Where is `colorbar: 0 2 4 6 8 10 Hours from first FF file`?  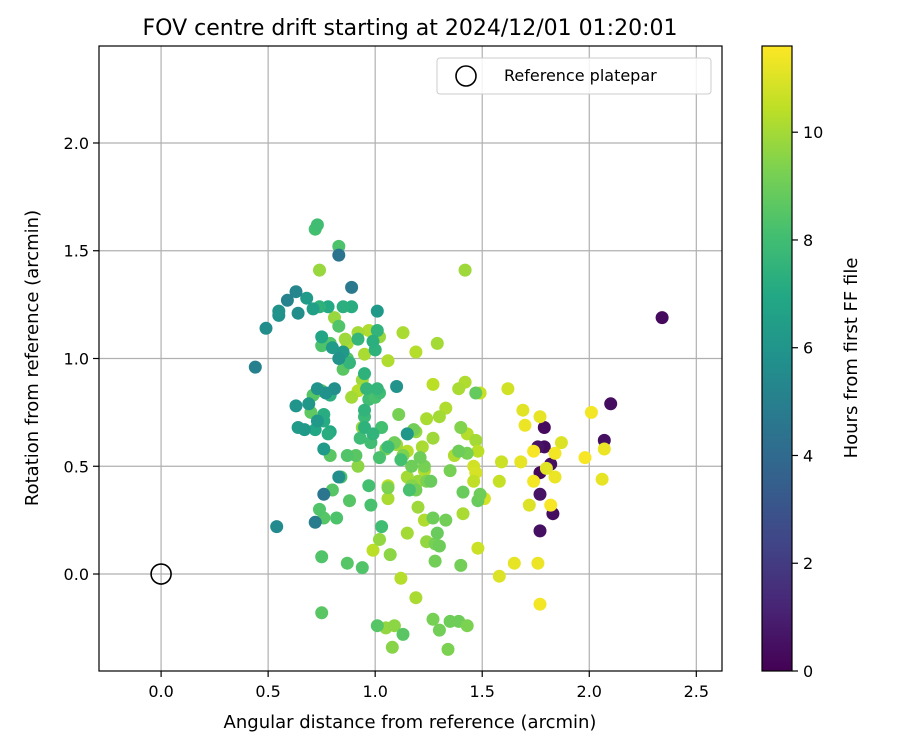
colorbar: 0 2 4 6 8 10 Hours from first FF file is located at coordinates (811, 363).